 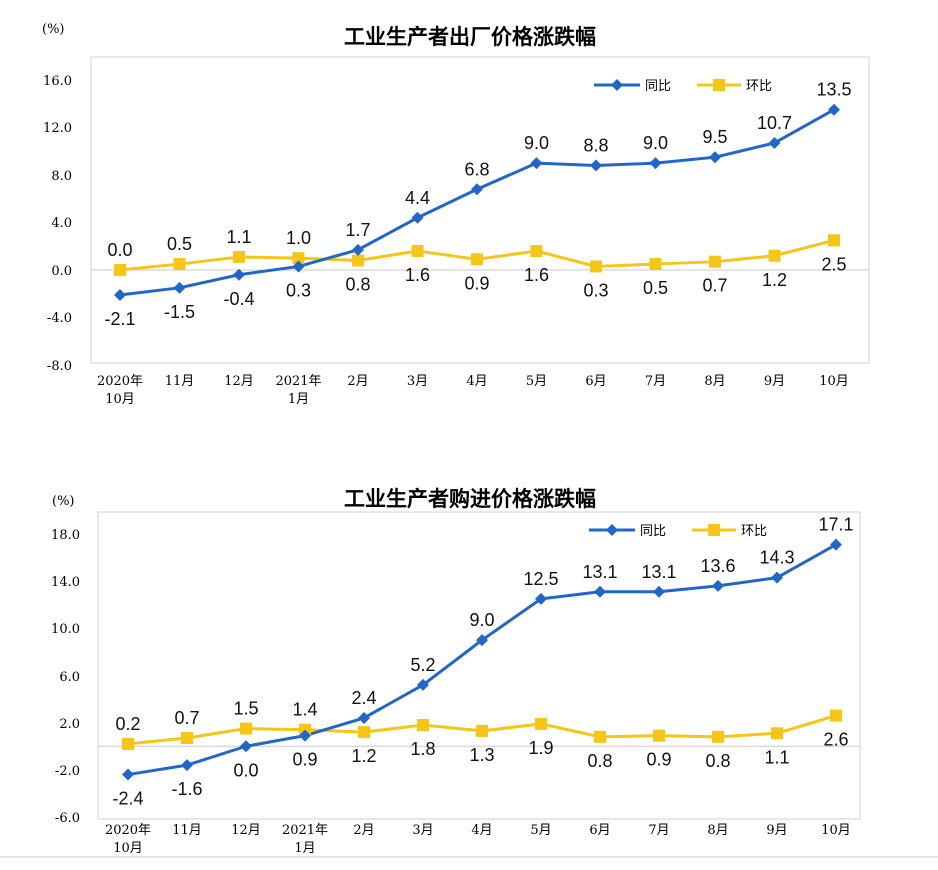 What do you see at coordinates (357, 381) in the screenshot?
I see `x-tick-label: 2月` at bounding box center [357, 381].